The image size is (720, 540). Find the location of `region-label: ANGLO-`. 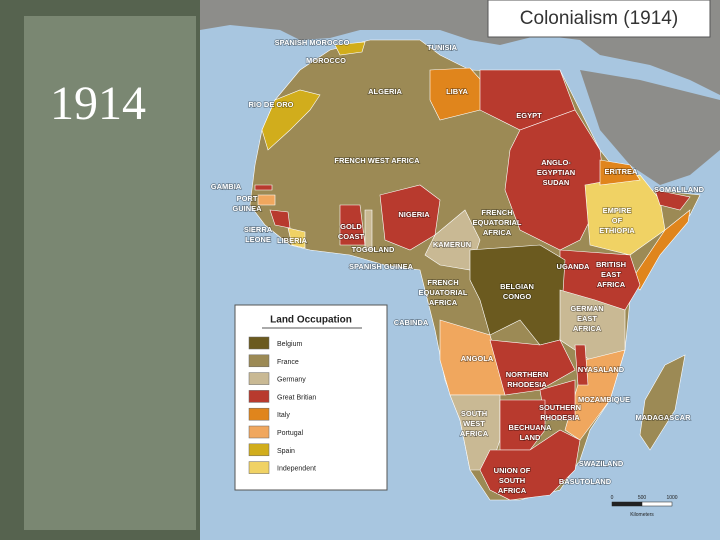

region-label: ANGLO- is located at coordinates (556, 162).